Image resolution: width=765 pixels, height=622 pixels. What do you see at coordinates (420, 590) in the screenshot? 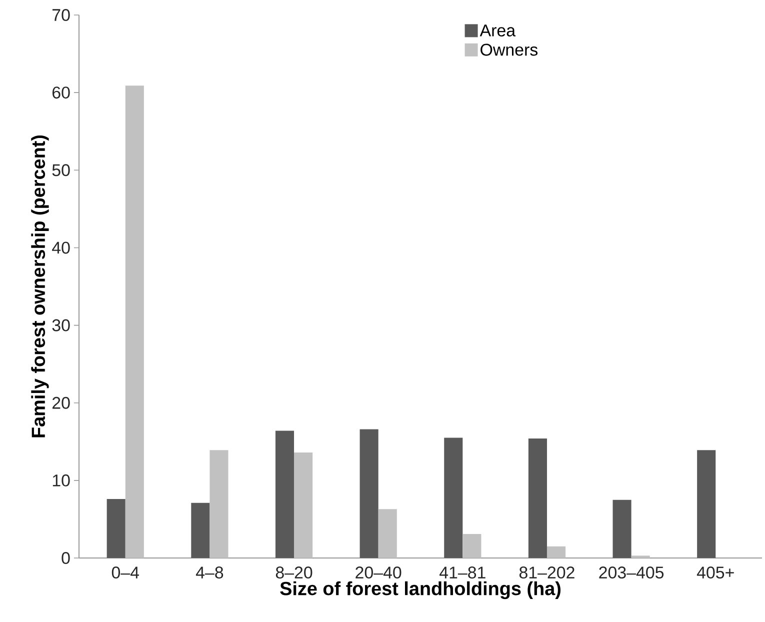
I see `x-axis-title: Size of forest landholdings (ha)` at bounding box center [420, 590].